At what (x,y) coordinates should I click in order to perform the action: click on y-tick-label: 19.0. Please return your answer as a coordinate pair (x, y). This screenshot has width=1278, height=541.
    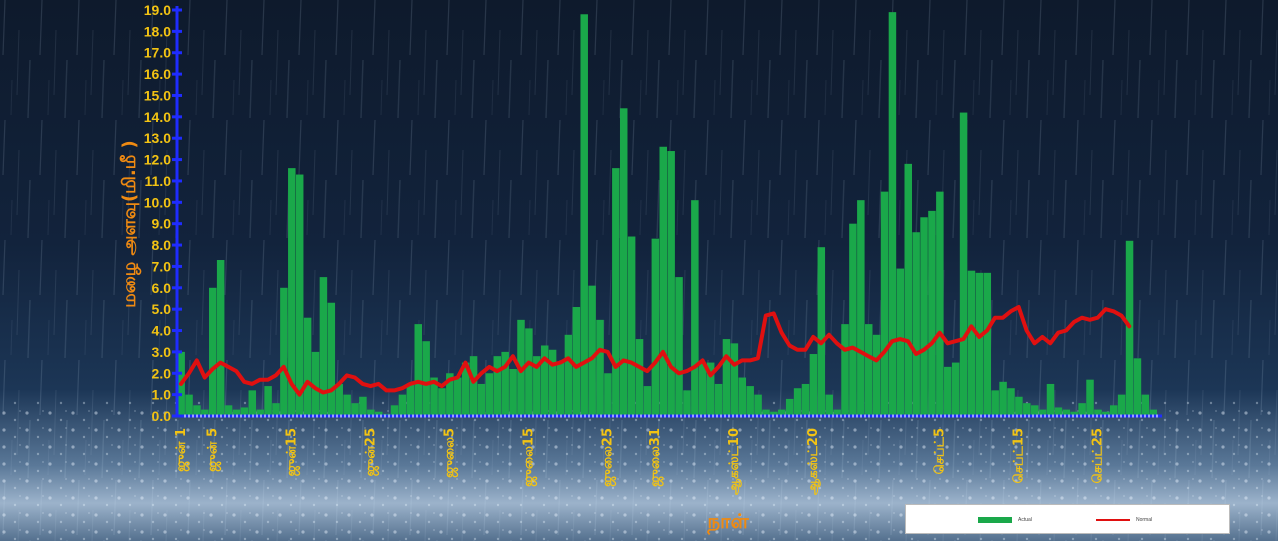
    Looking at the image, I should click on (157, 10).